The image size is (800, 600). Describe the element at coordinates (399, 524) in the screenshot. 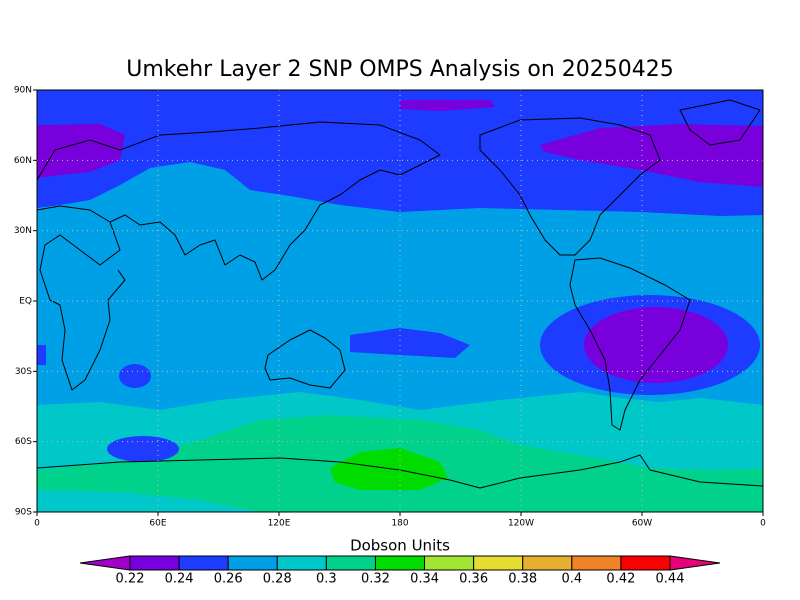

I see `lon-label: 180` at that location.